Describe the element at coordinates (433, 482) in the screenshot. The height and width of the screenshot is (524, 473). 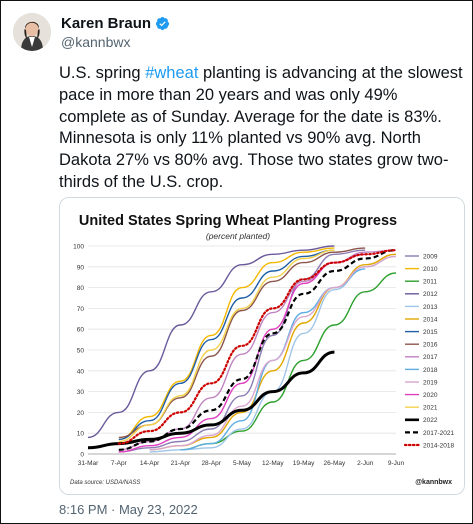
I see `chart-watermark: @kannbwx` at that location.